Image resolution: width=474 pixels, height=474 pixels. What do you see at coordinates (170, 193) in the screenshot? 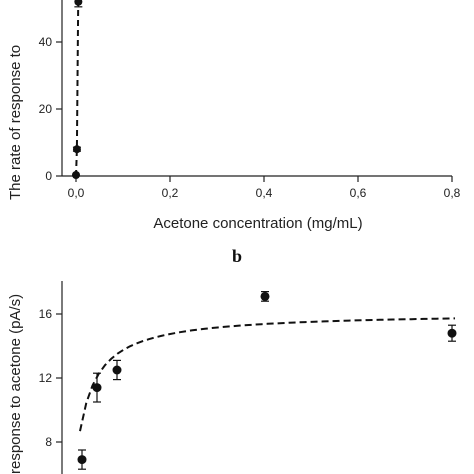
I see `panel-a-x-tick-label: 0,2` at bounding box center [170, 193].